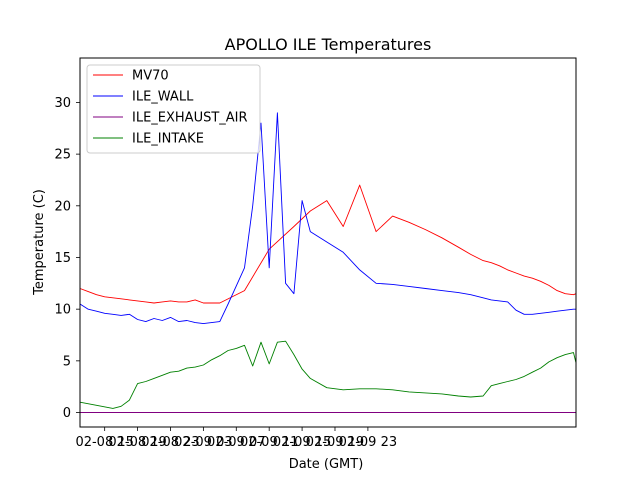 This screenshot has width=640, height=480. What do you see at coordinates (104, 442) in the screenshot?
I see `x-tick-label: 02-08 15` at bounding box center [104, 442].